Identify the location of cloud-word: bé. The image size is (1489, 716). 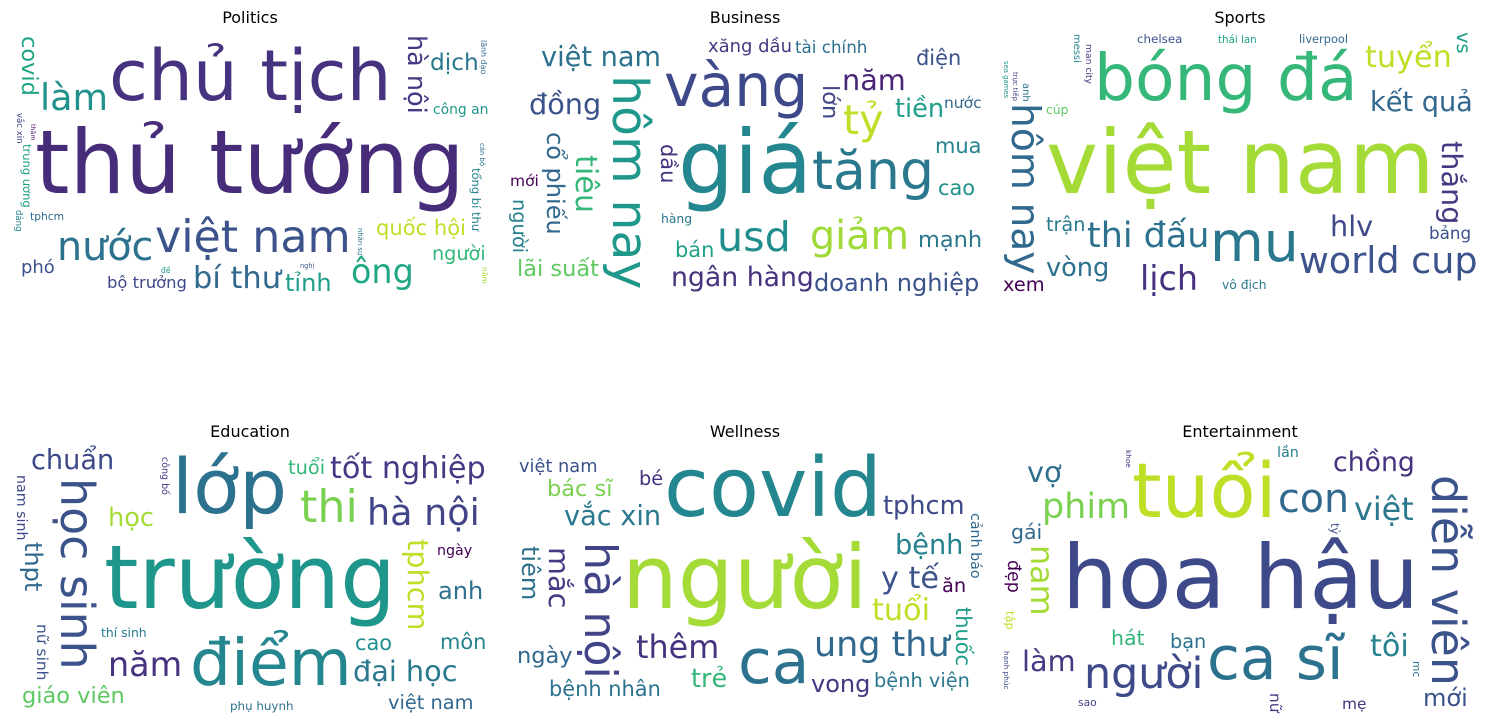
(651, 478).